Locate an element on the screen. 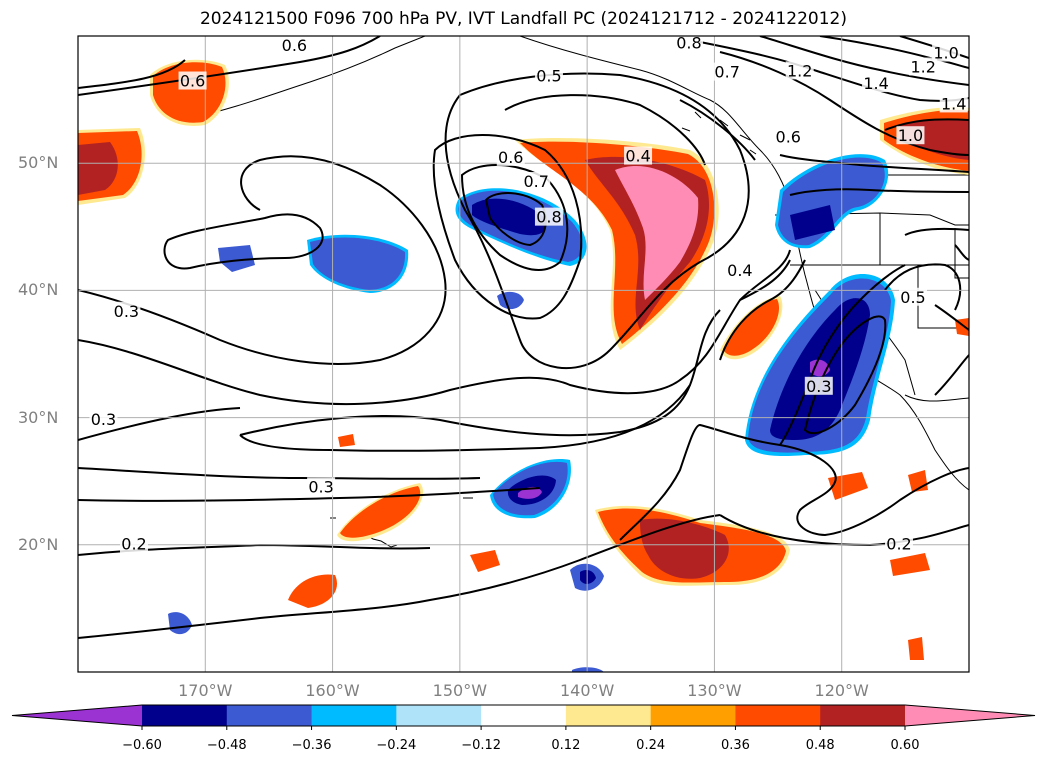  colorbar-tick-label: −0.48 is located at coordinates (226, 745).